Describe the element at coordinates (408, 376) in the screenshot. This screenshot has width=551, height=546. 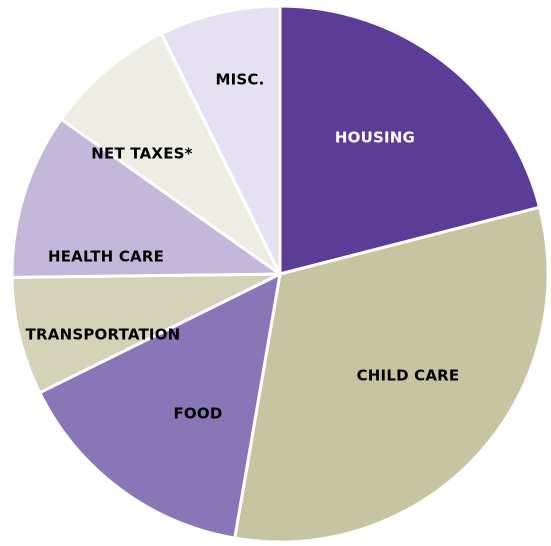
I see `pie-label-child-care: CHILD CARE` at that location.